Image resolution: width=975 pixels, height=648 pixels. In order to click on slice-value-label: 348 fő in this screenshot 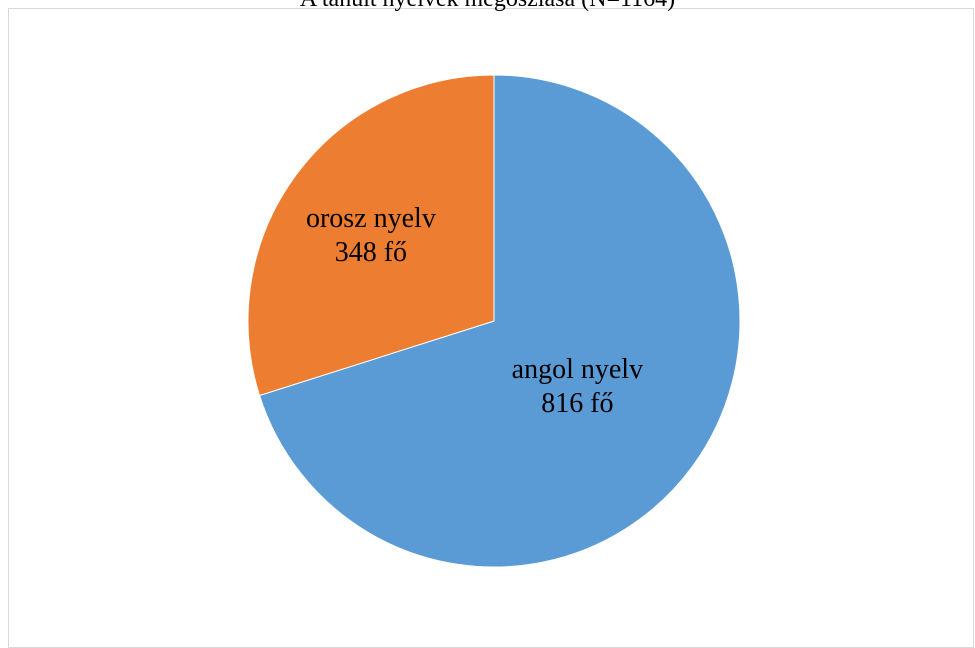, I will do `click(371, 252)`.